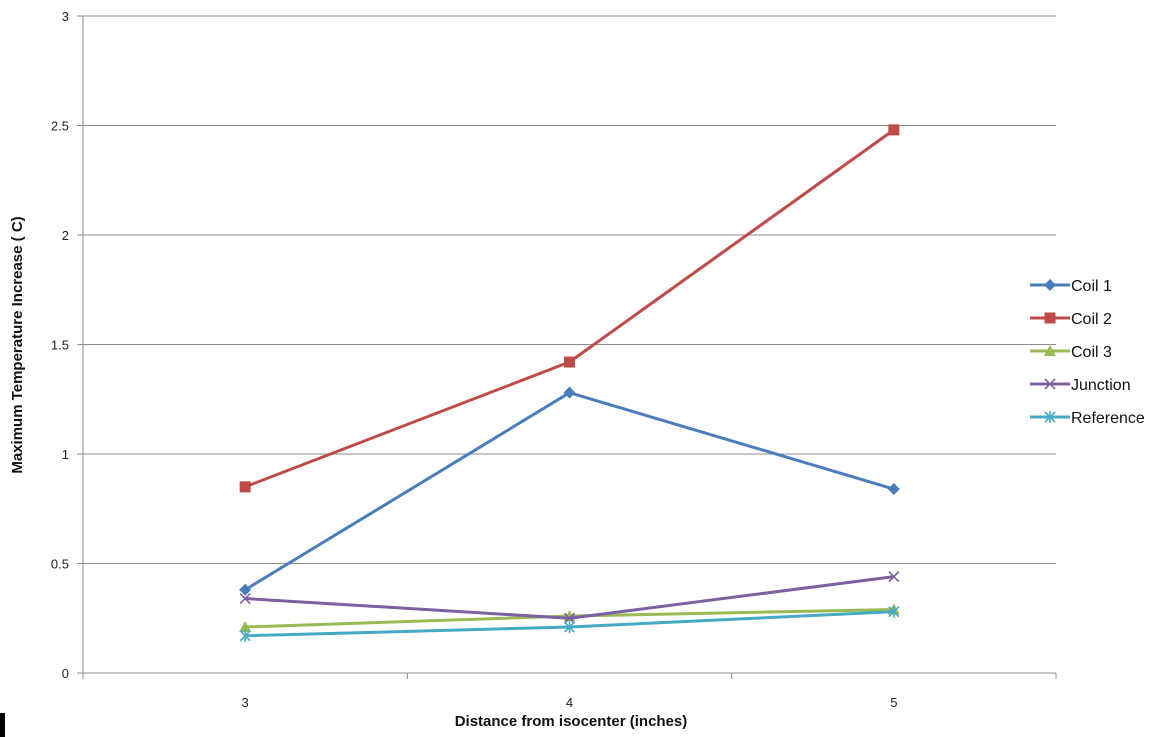  What do you see at coordinates (65, 235) in the screenshot?
I see `y-tick-label: 2` at bounding box center [65, 235].